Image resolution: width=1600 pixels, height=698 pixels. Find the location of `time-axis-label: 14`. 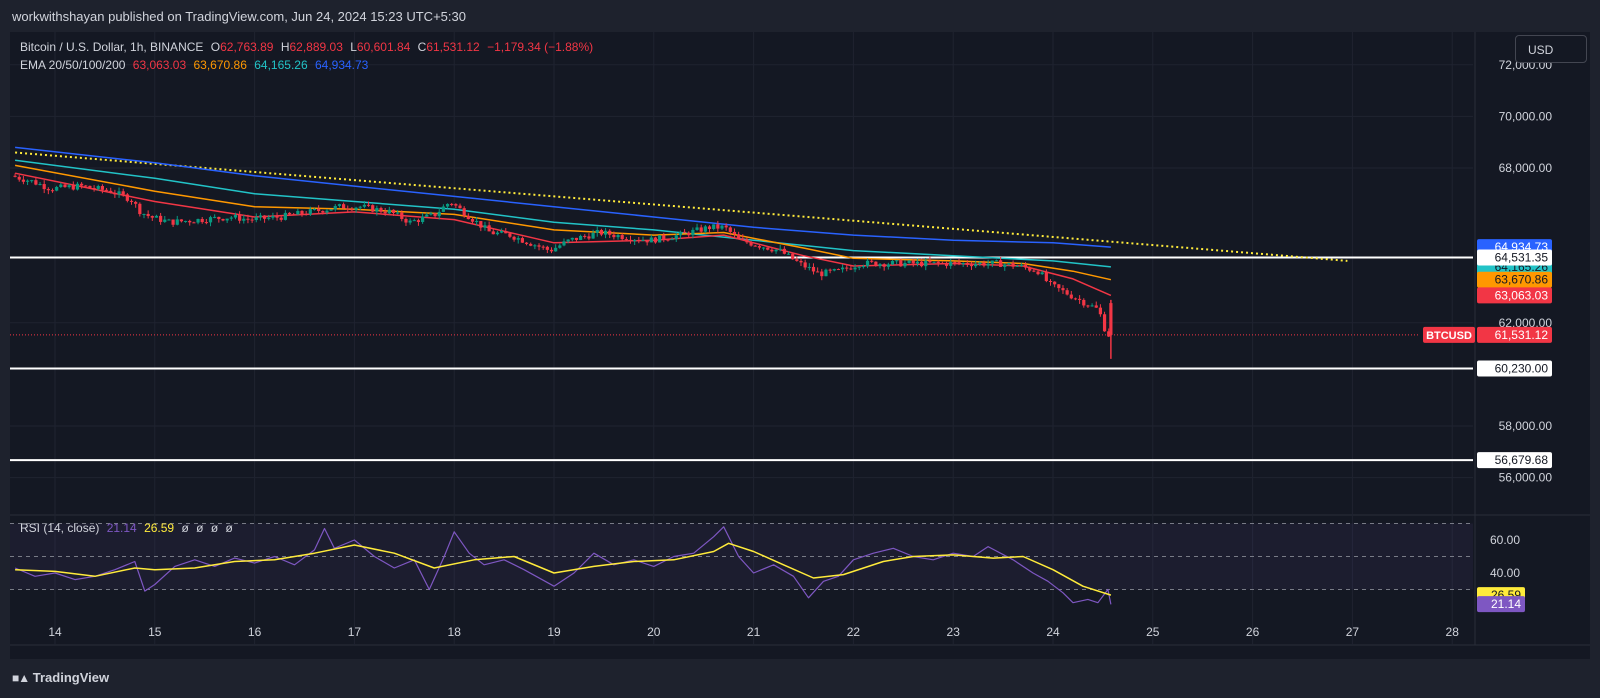

time-axis-label: 14 is located at coordinates (55, 632).